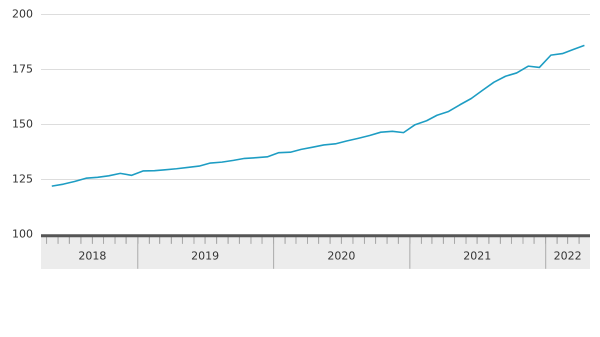  Describe the element at coordinates (568, 255) in the screenshot. I see `x-tick-label: 2022` at that location.